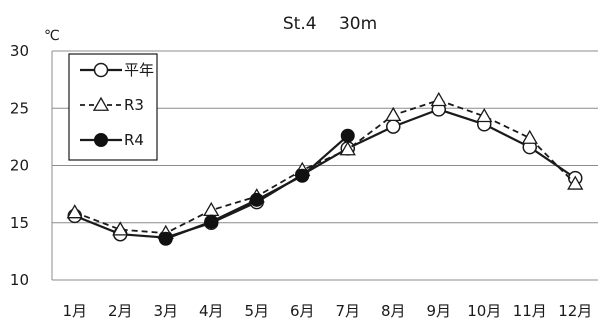 The width and height of the screenshot is (611, 321). I want to click on x-tick-9: 9月, so click(438, 311).